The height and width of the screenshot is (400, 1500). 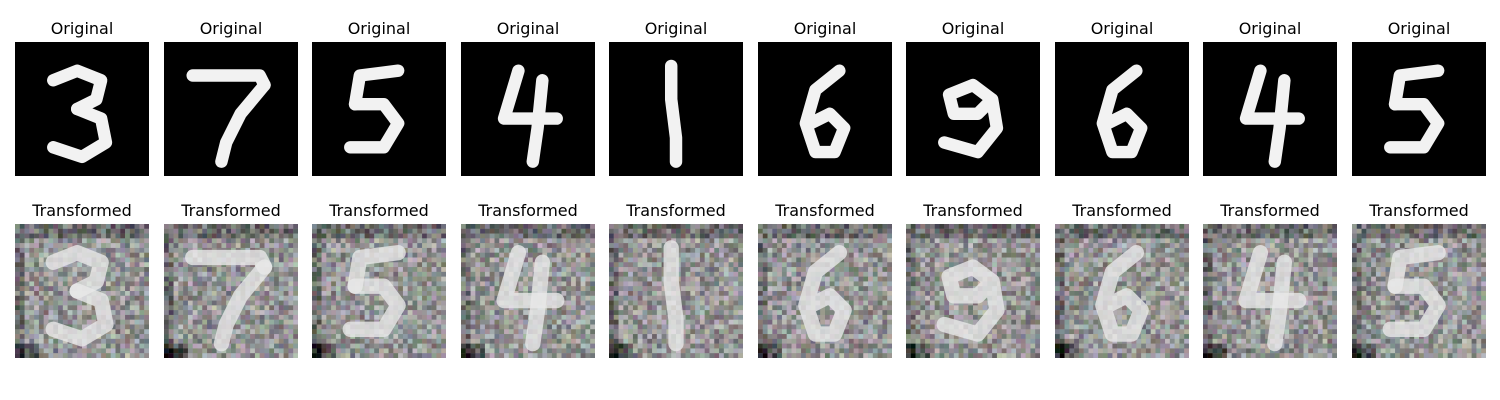 I want to click on image-background, so click(x=231, y=109).